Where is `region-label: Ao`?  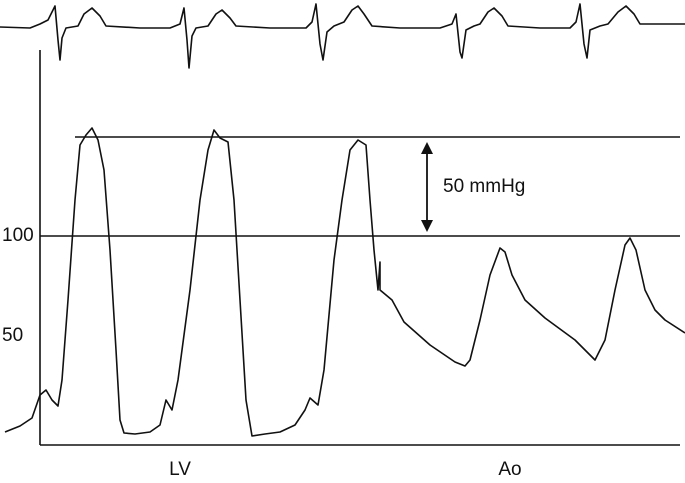
region-label: Ao is located at coordinates (509, 469).